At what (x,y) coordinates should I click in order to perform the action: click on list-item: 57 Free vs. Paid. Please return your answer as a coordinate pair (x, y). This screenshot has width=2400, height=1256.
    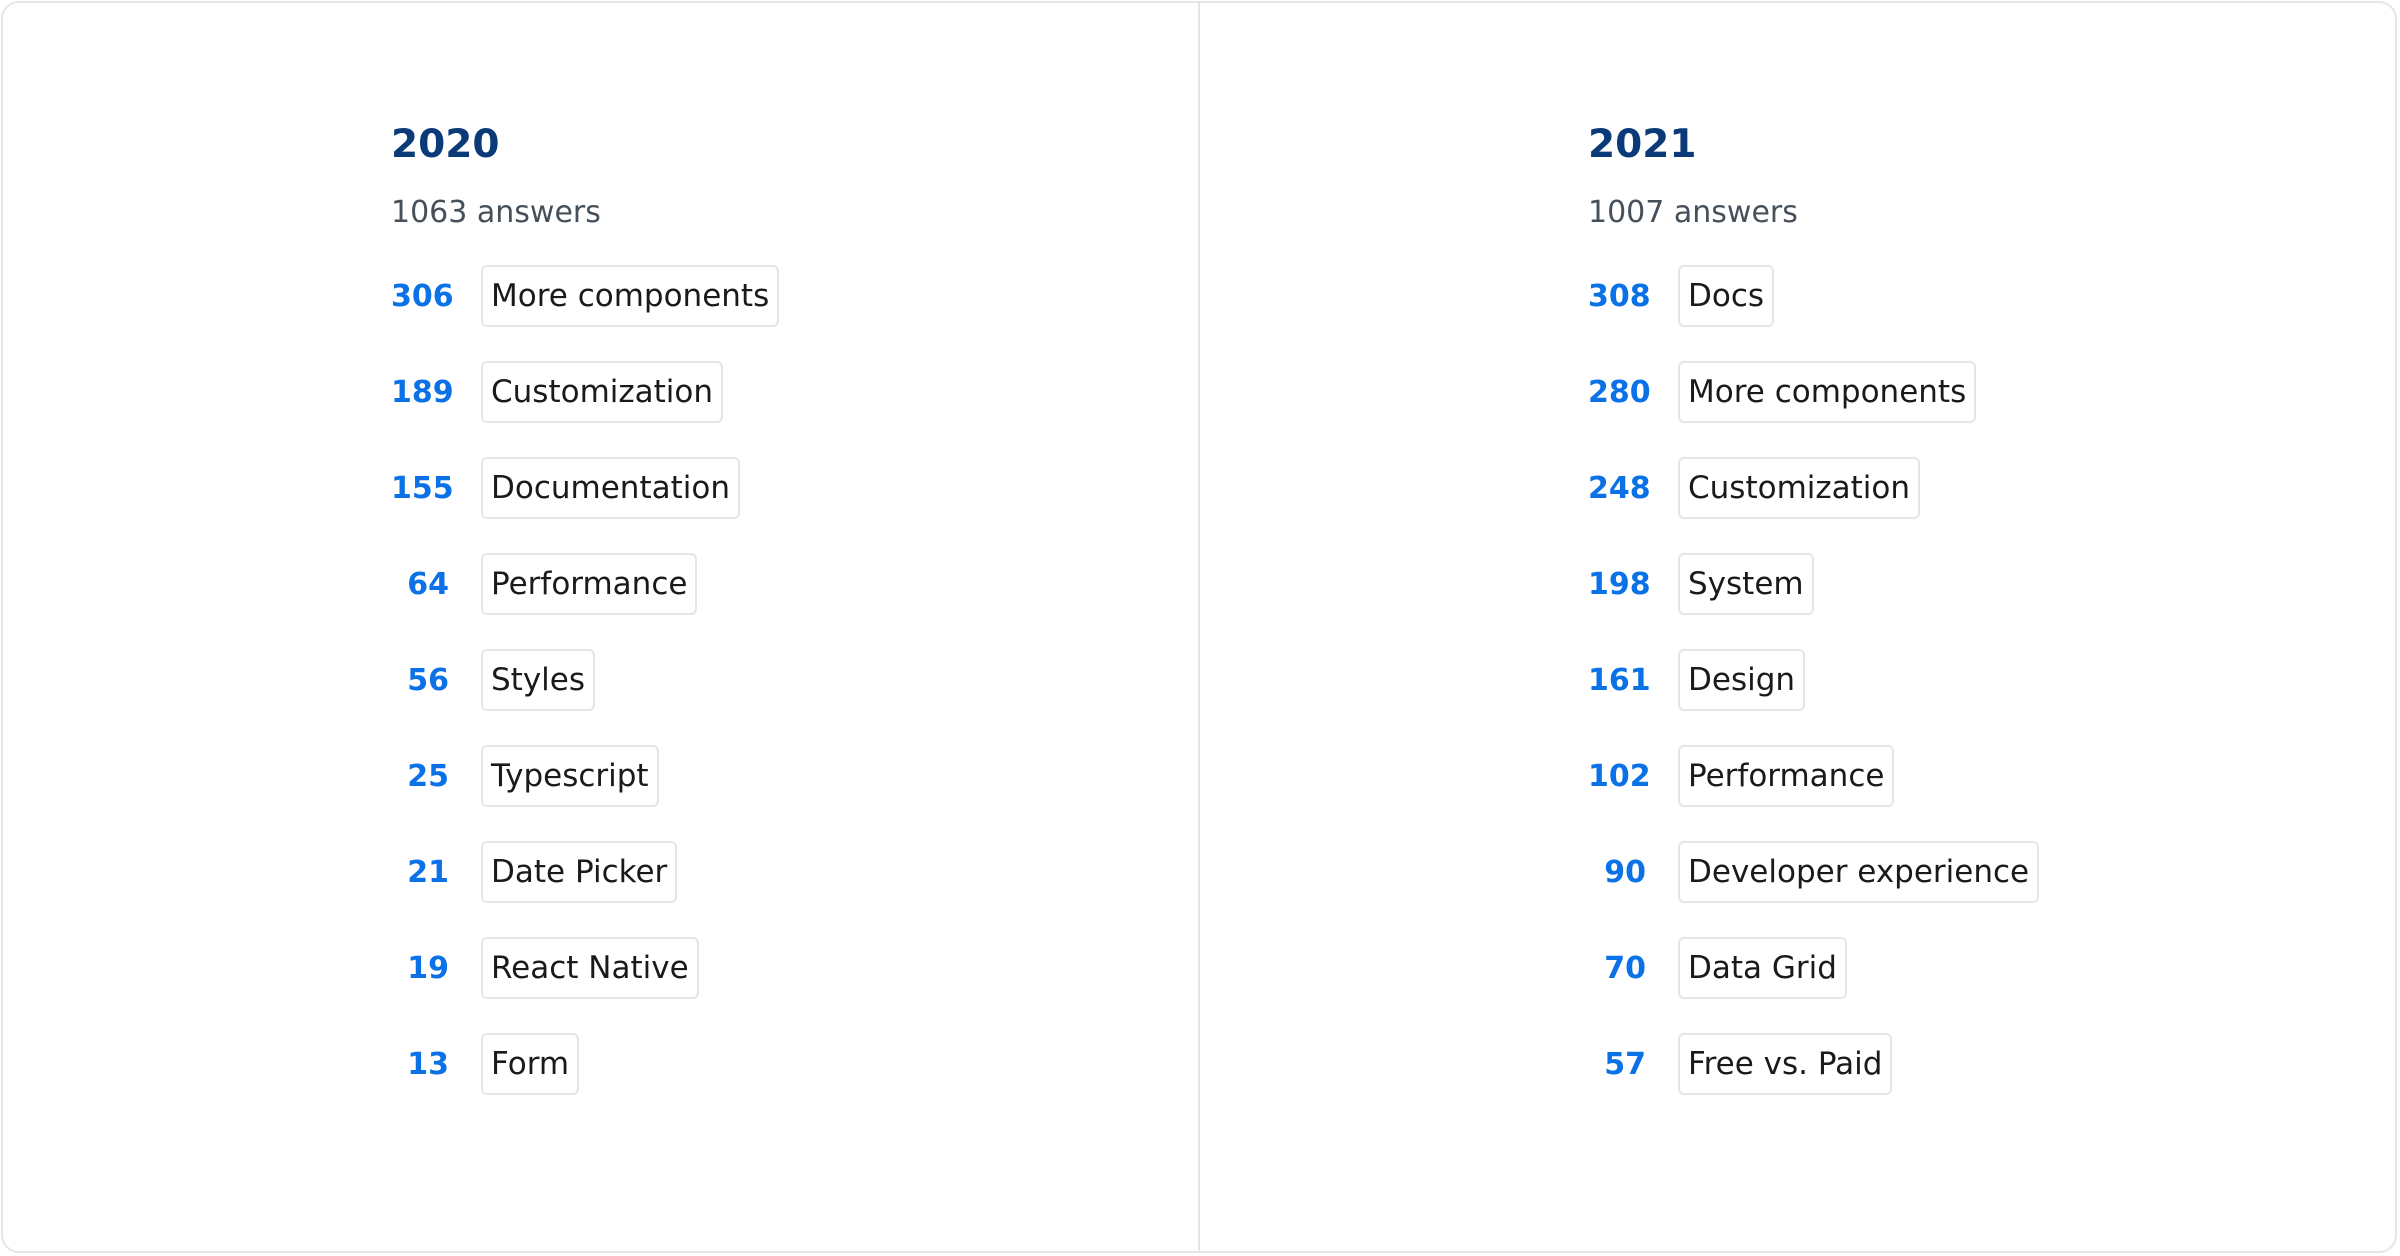
    Looking at the image, I should click on (1813, 1064).